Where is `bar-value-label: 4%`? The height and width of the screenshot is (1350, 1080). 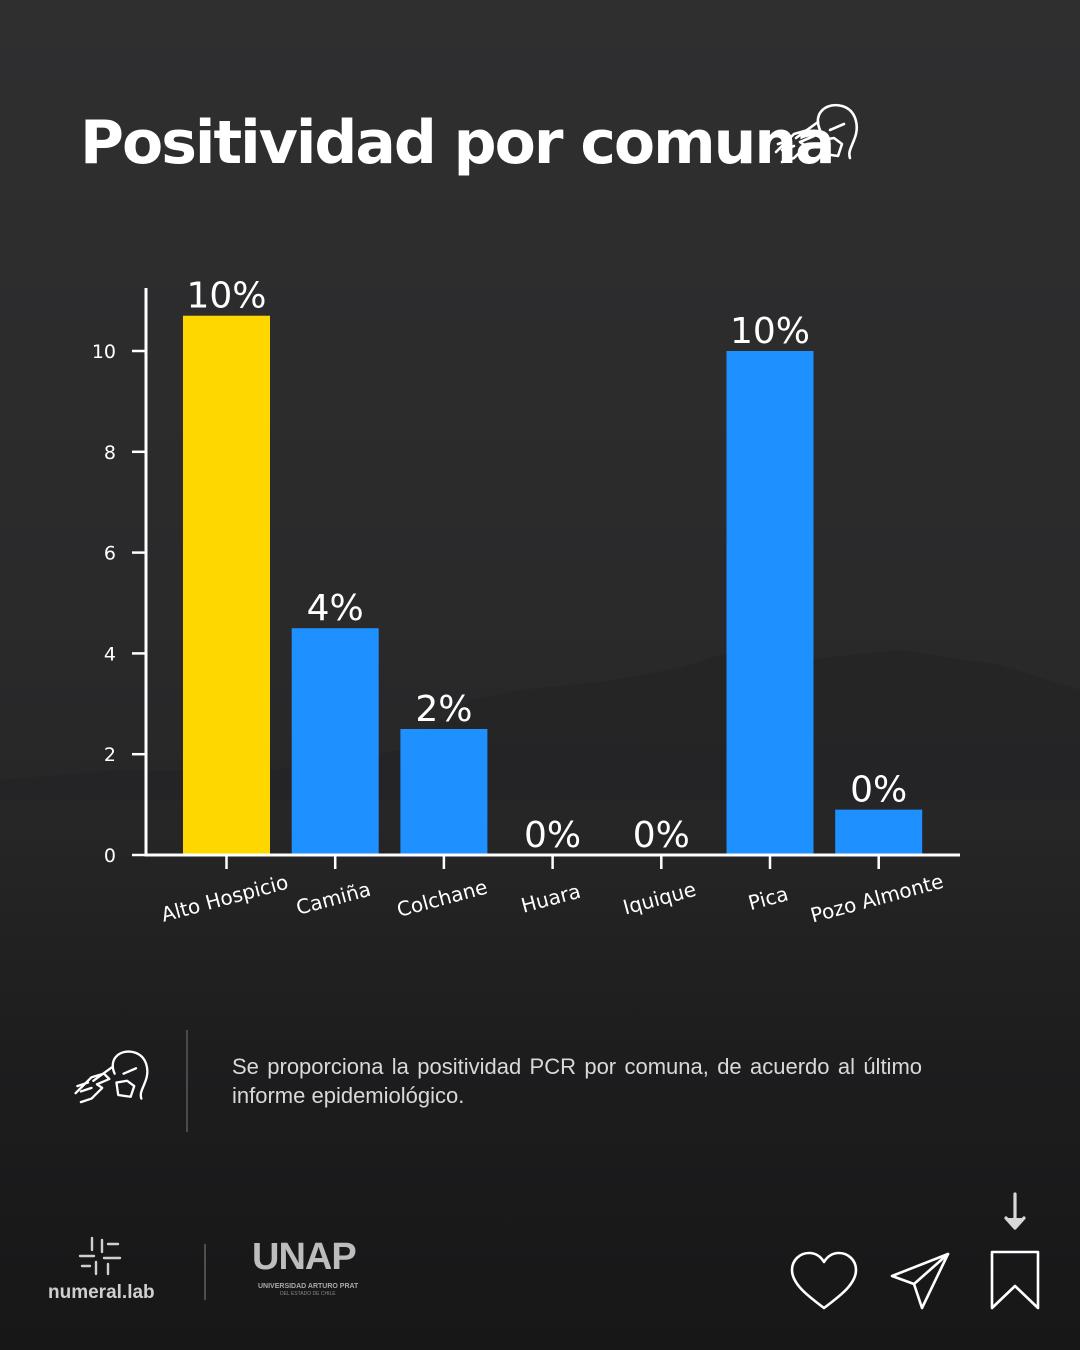
bar-value-label: 4% is located at coordinates (335, 608).